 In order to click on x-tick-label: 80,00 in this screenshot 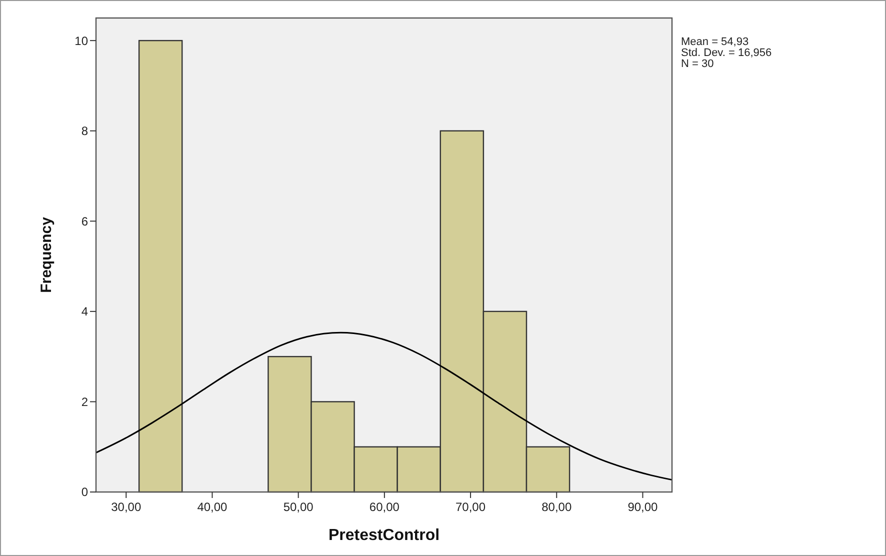, I will do `click(557, 507)`.